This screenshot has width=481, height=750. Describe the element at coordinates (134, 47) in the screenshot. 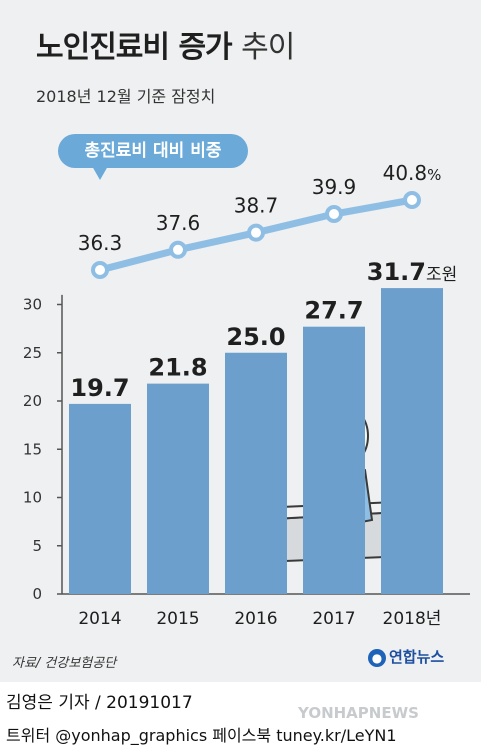

I see `chart-title-main: 노인진료비 증가` at that location.